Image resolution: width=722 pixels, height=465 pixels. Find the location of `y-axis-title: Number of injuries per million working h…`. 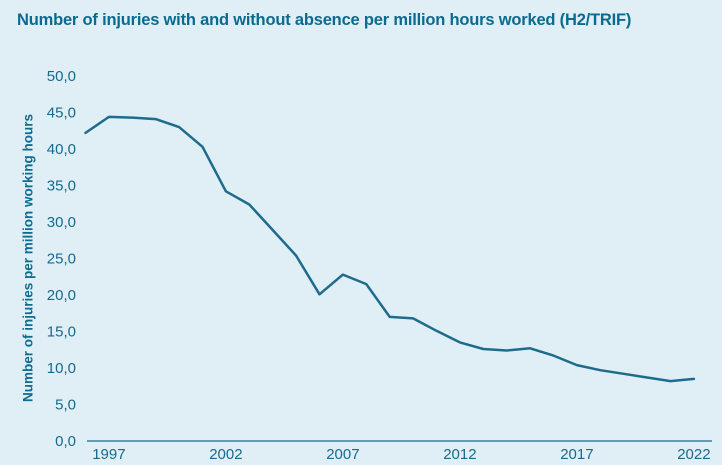

y-axis-title: Number of injuries per million working h… is located at coordinates (28, 258).